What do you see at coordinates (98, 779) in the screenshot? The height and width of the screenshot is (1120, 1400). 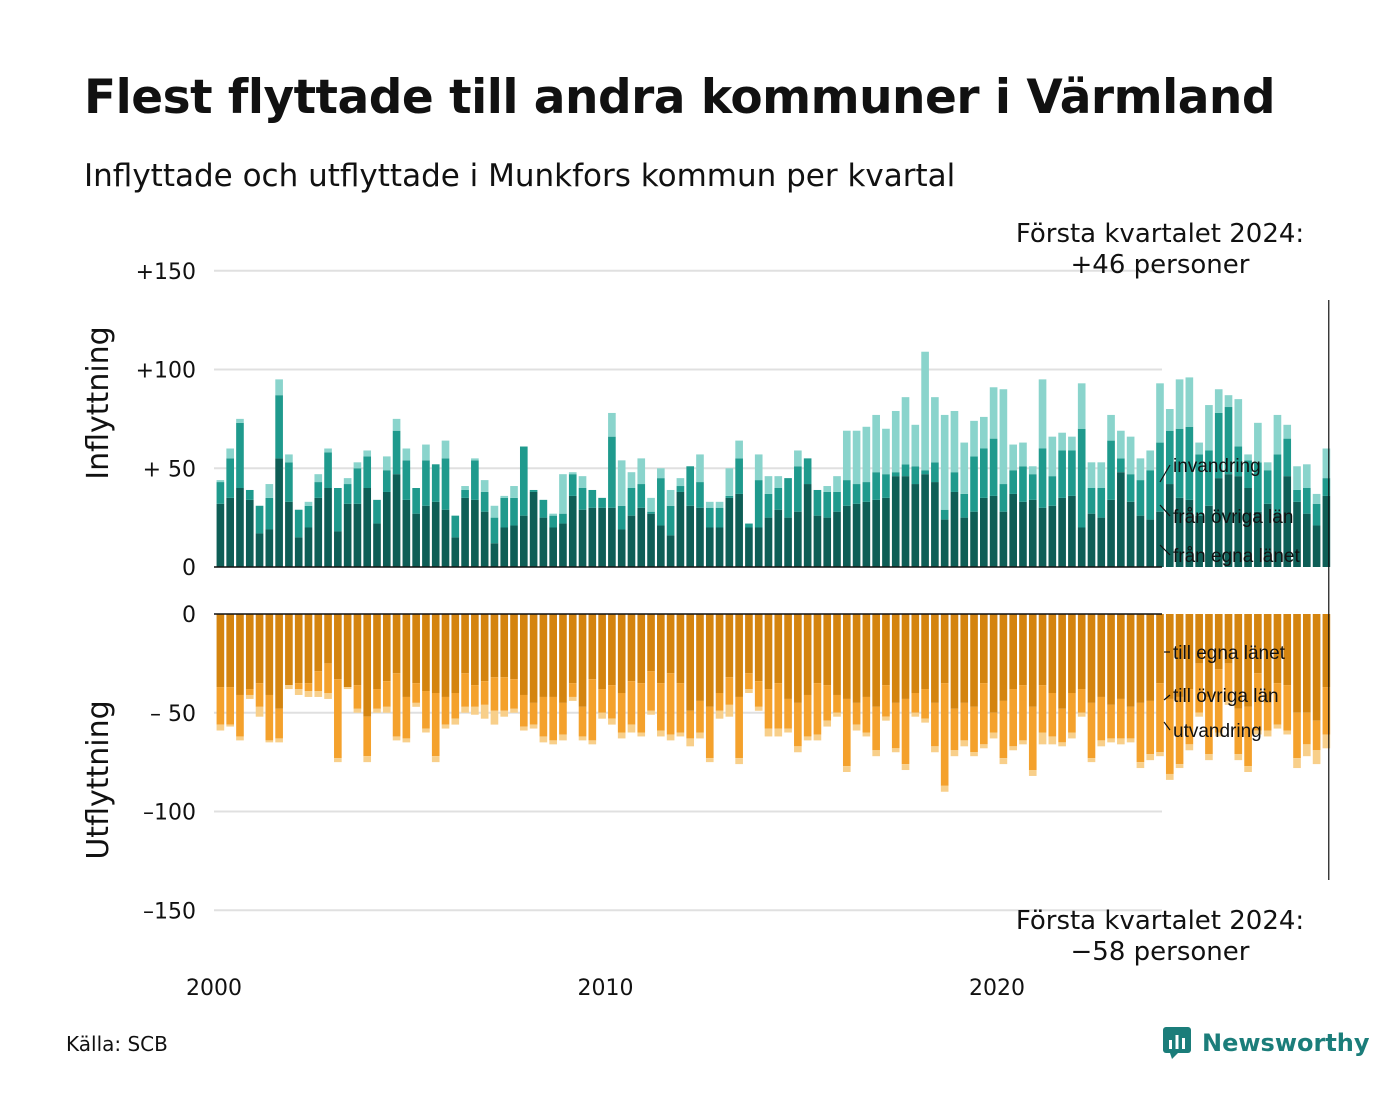 I see `y-axis-title-out: Utflyttning` at bounding box center [98, 779].